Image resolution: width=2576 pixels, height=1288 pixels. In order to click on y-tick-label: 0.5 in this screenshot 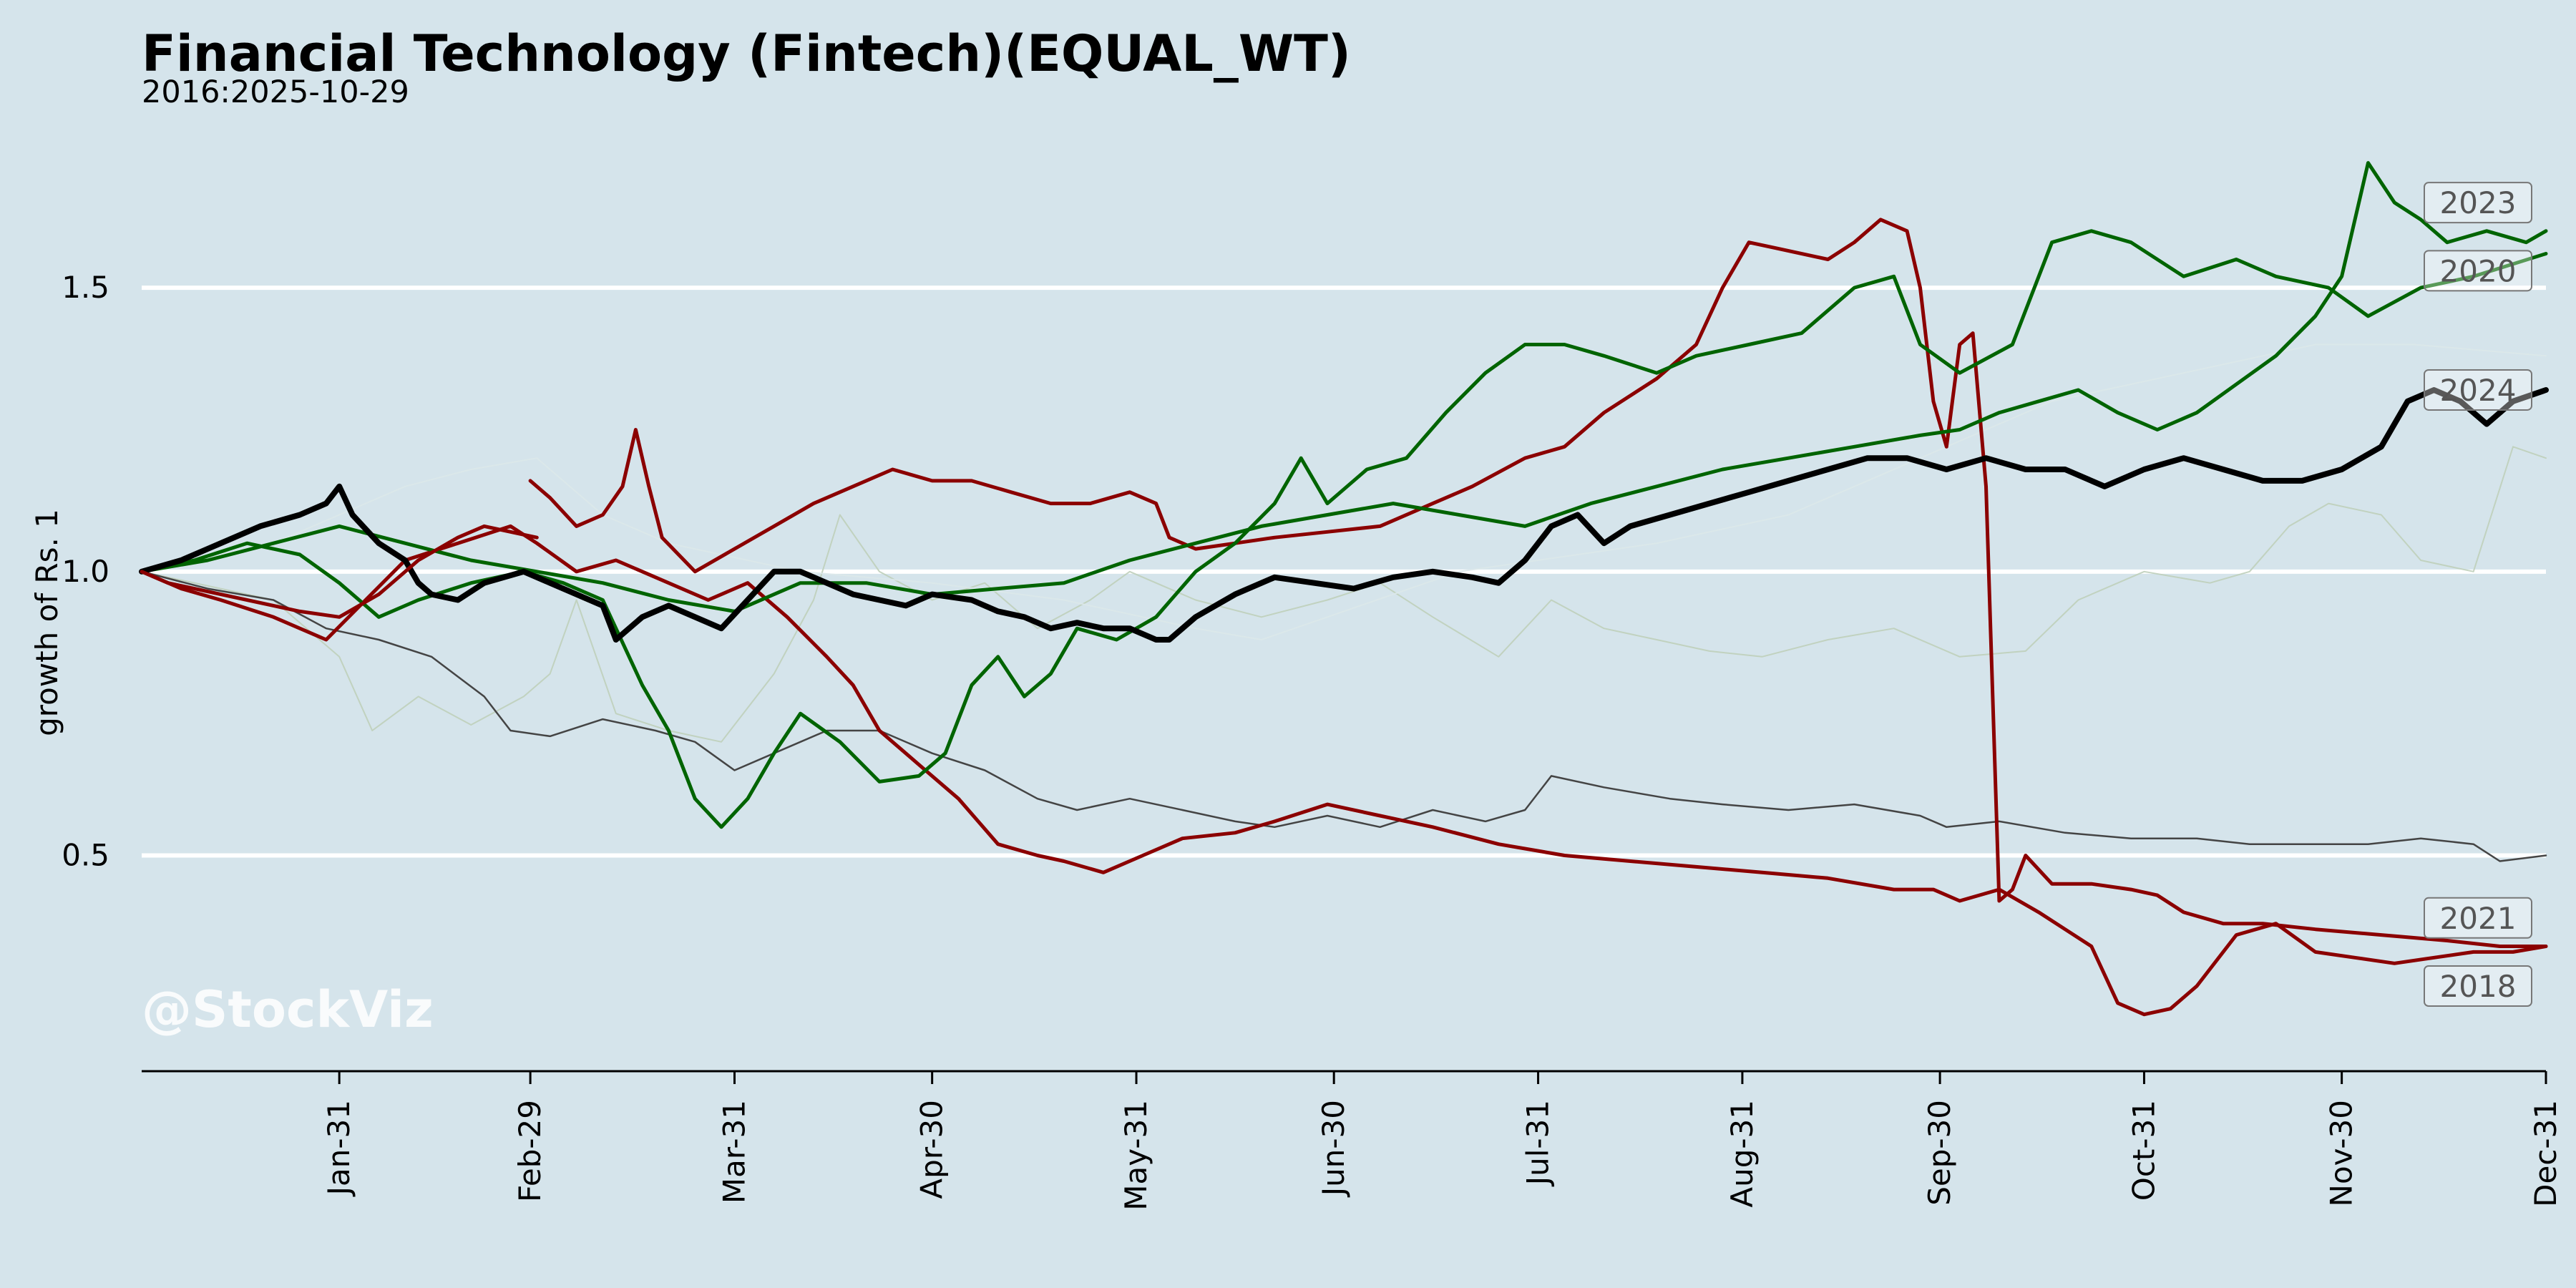, I will do `click(85, 855)`.